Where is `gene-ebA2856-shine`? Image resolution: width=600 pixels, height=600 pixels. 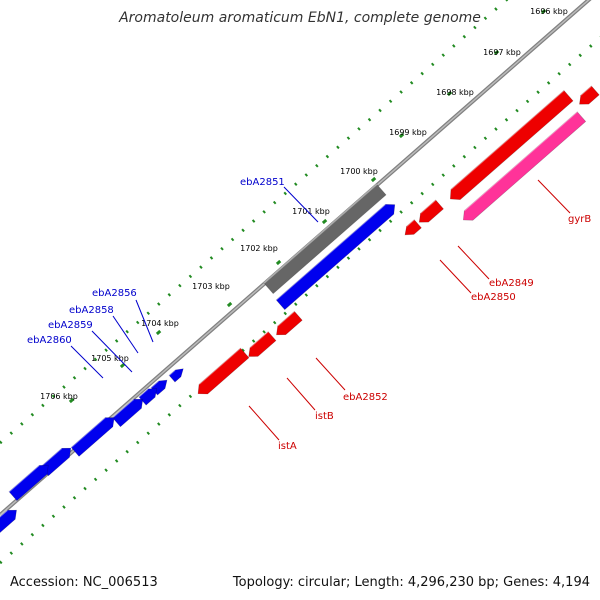 gene-ebA2856-shine is located at coordinates (172, 372).